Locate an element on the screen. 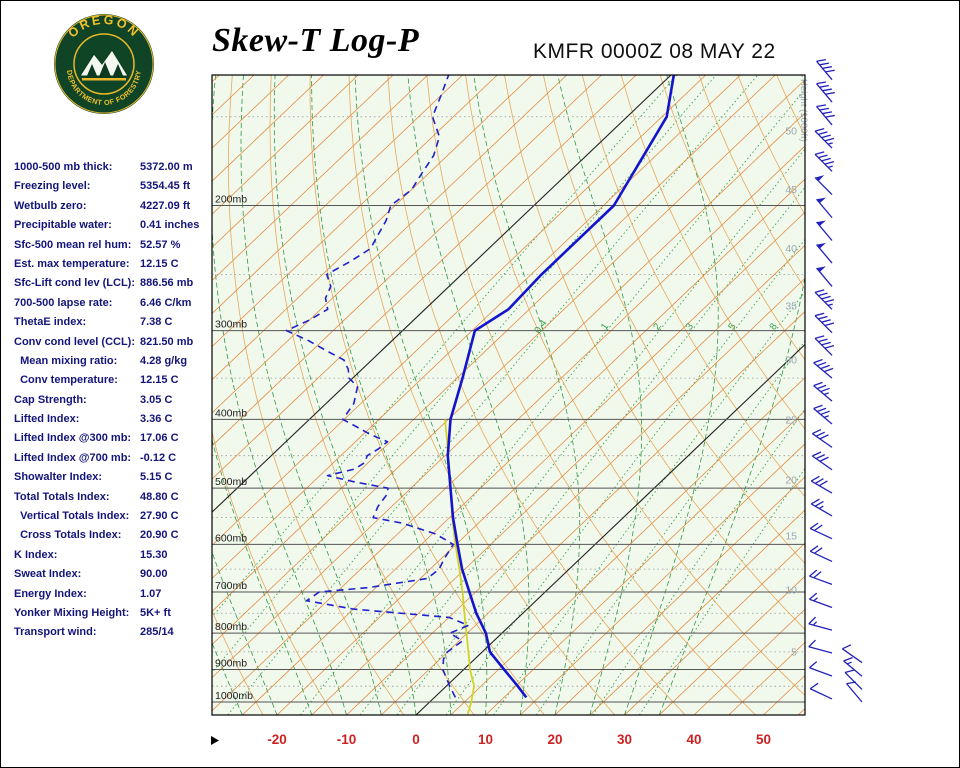 The image size is (960, 768). stat-row: Vertical Totals Index: 27.90 C is located at coordinates (113, 519).